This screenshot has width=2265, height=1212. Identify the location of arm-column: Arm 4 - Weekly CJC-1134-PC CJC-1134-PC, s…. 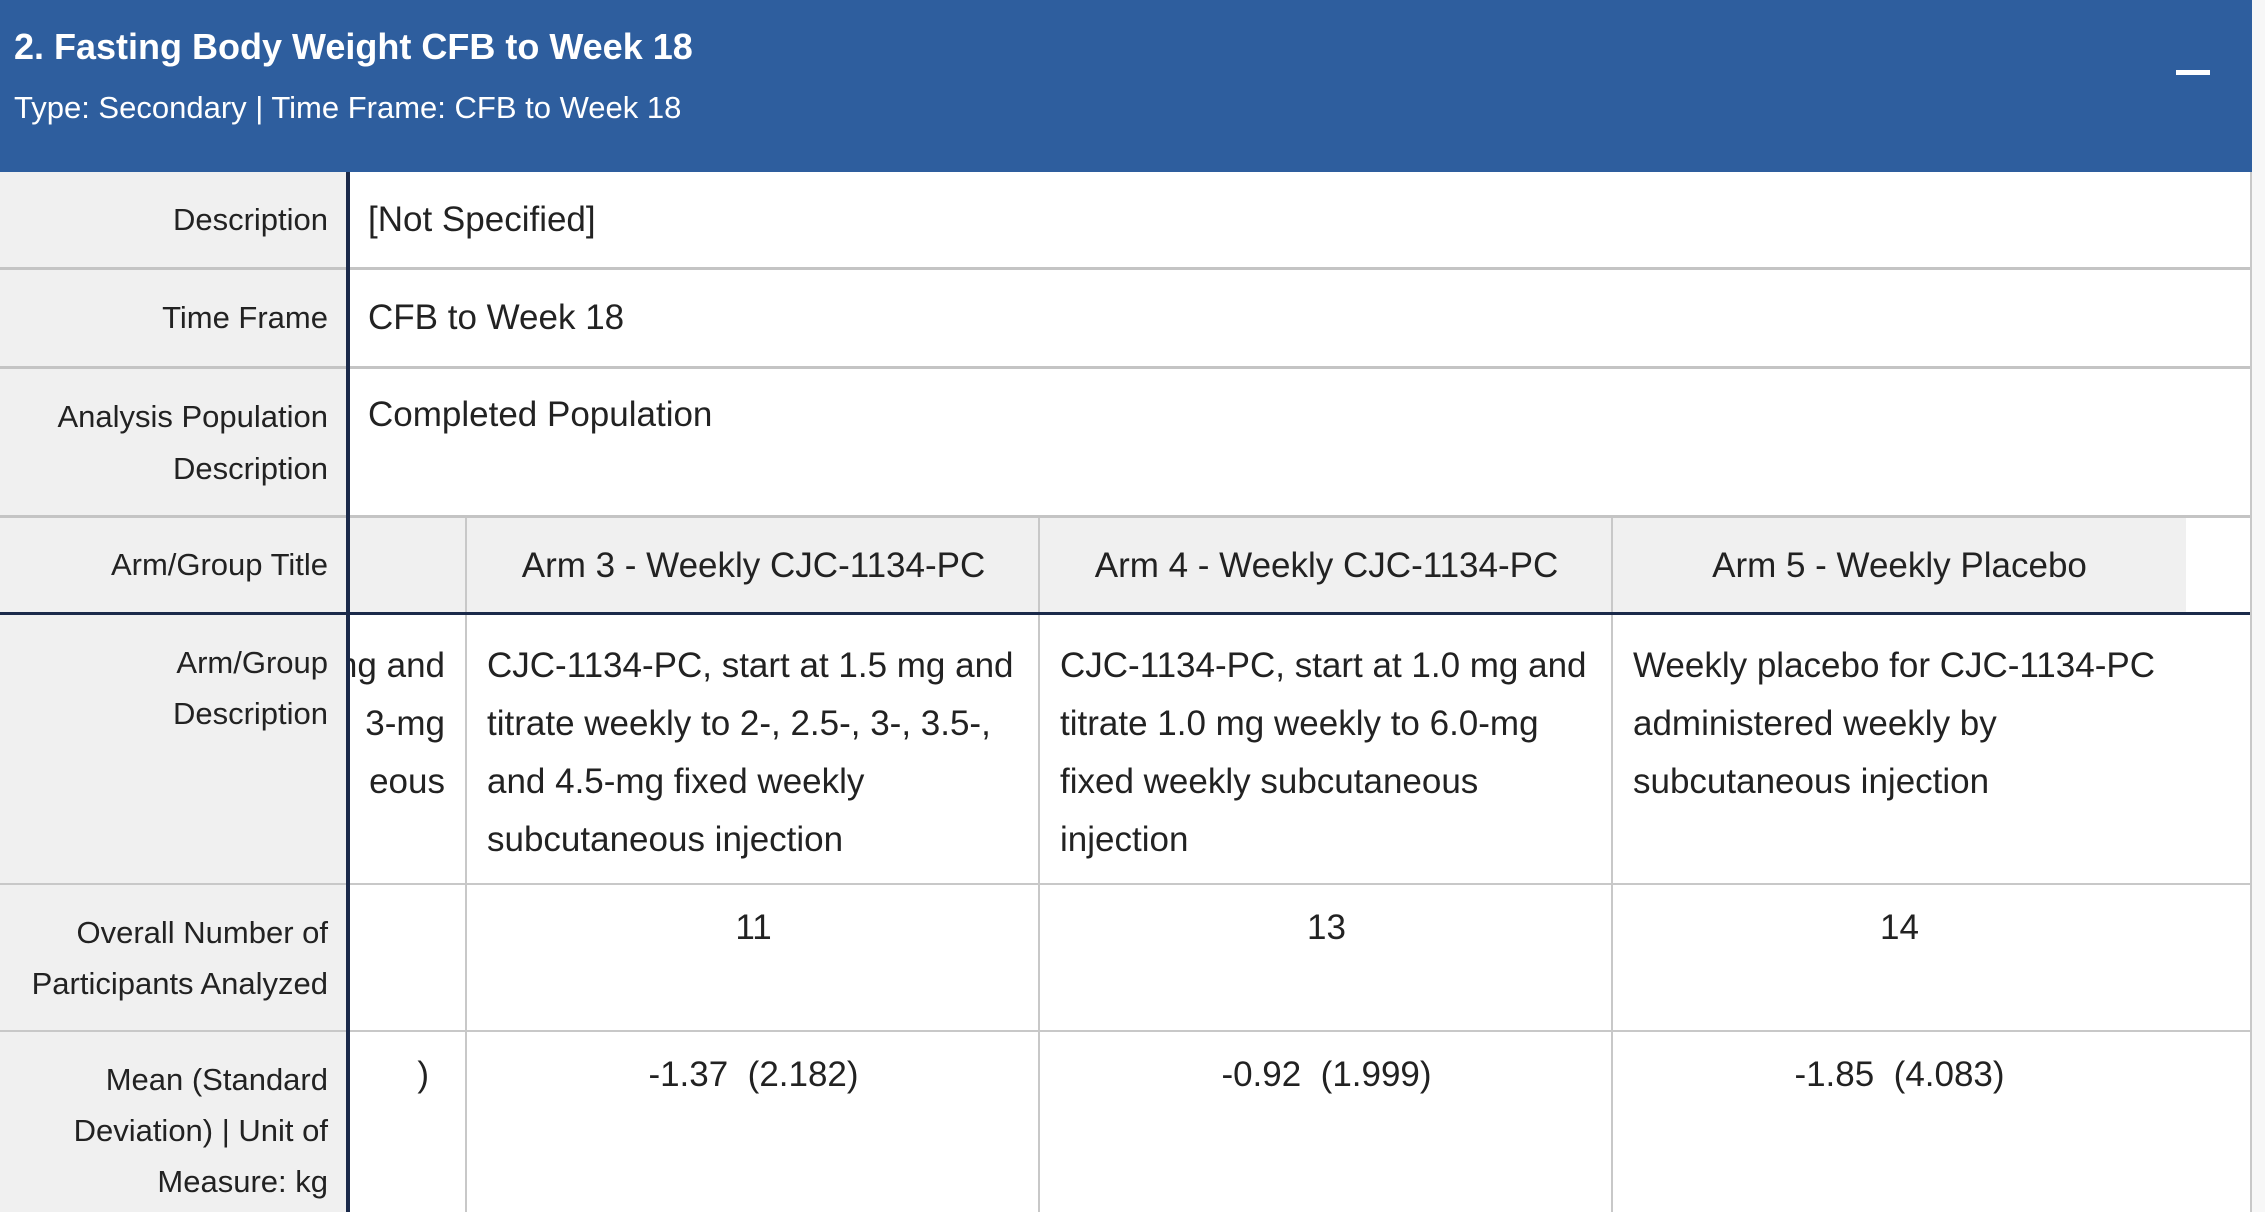
(1326, 865).